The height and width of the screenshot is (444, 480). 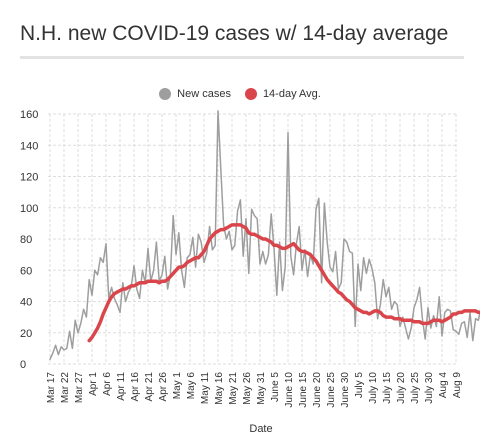 I want to click on y-tick-label: 100, so click(x=29, y=209).